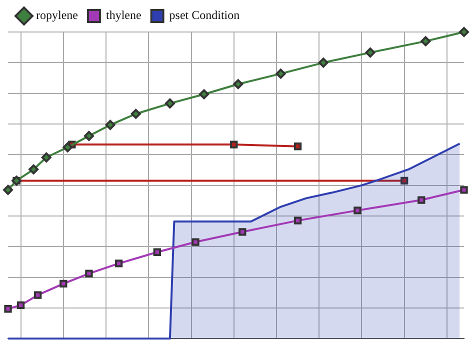 The height and width of the screenshot is (363, 474). I want to click on legend-label: pset Condition, so click(204, 15).